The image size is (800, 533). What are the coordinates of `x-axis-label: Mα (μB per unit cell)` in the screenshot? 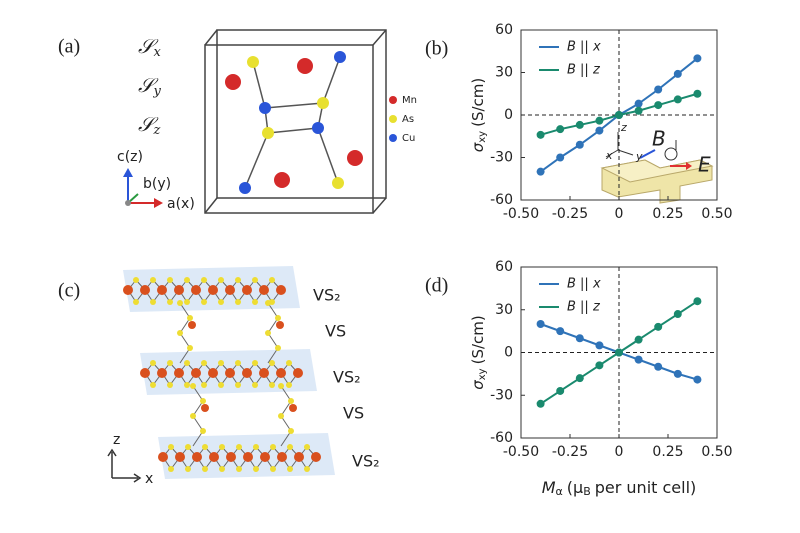 It's located at (619, 488).